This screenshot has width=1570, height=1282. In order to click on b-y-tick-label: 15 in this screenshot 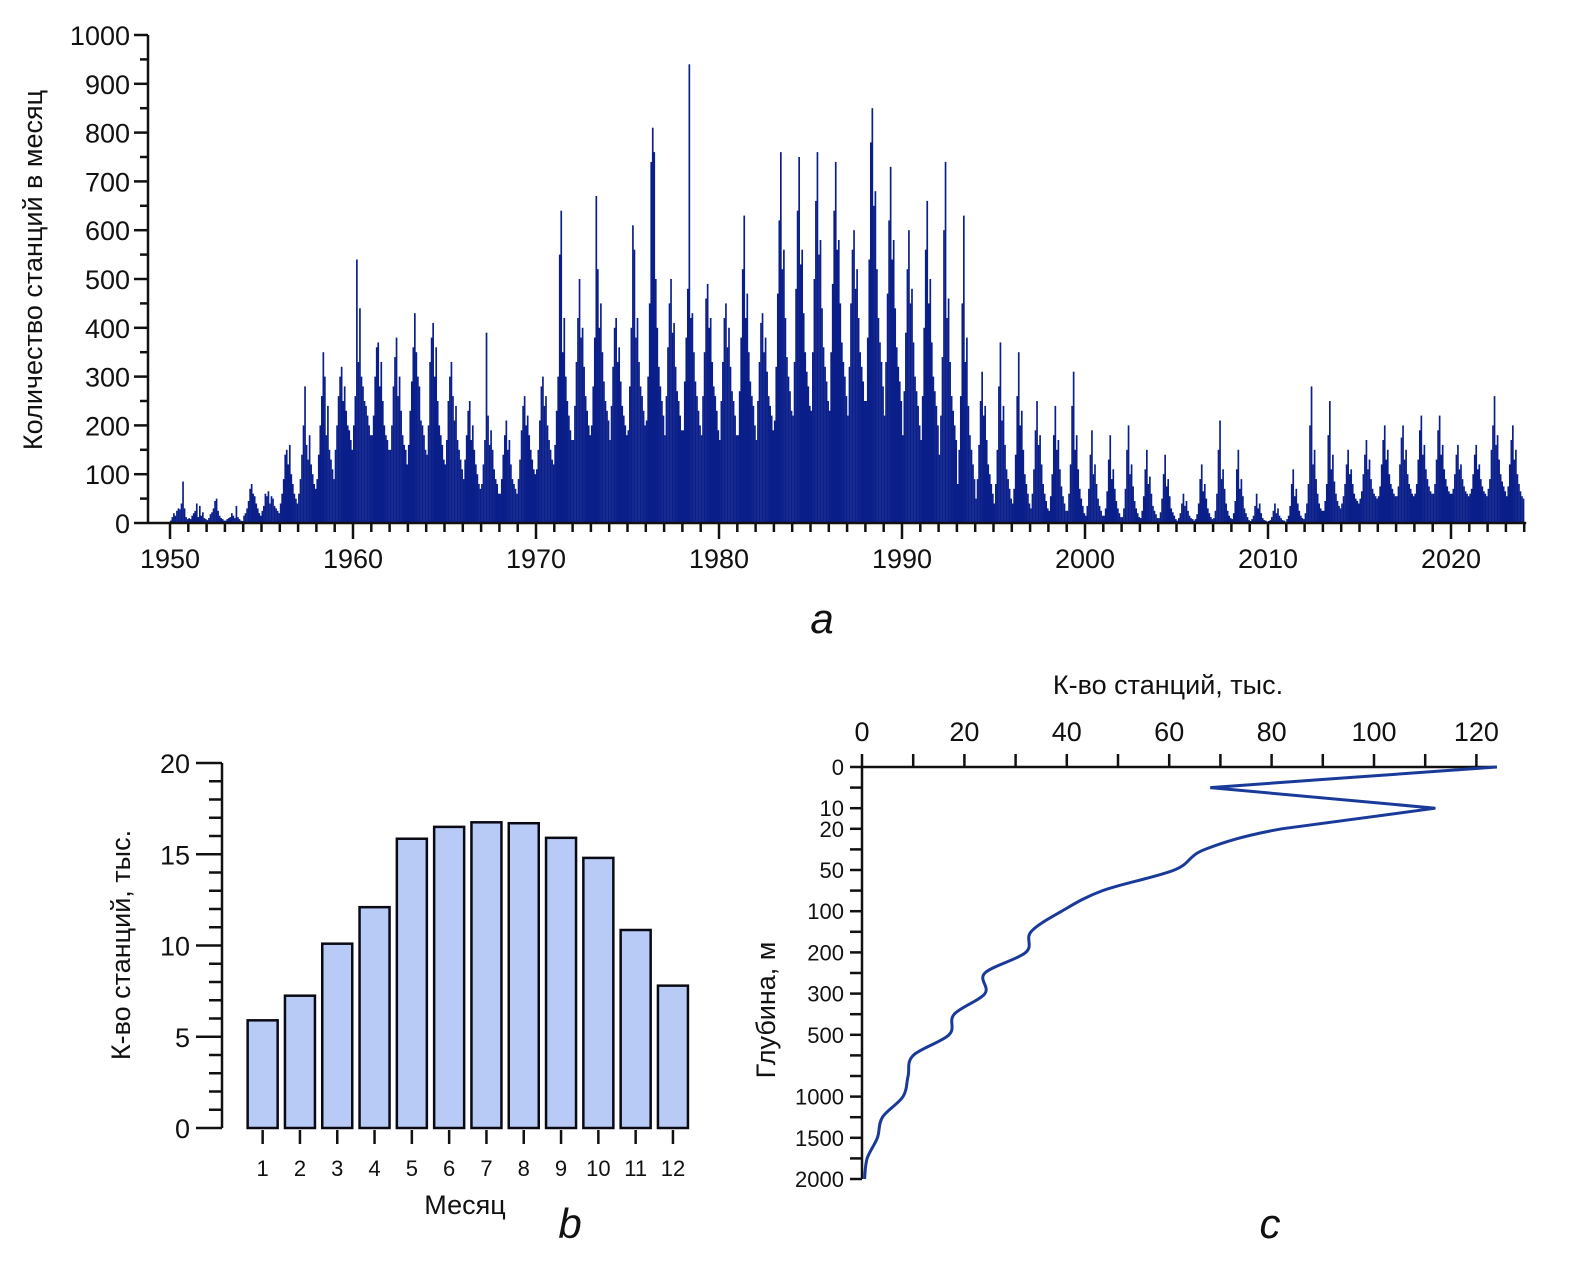, I will do `click(175, 855)`.